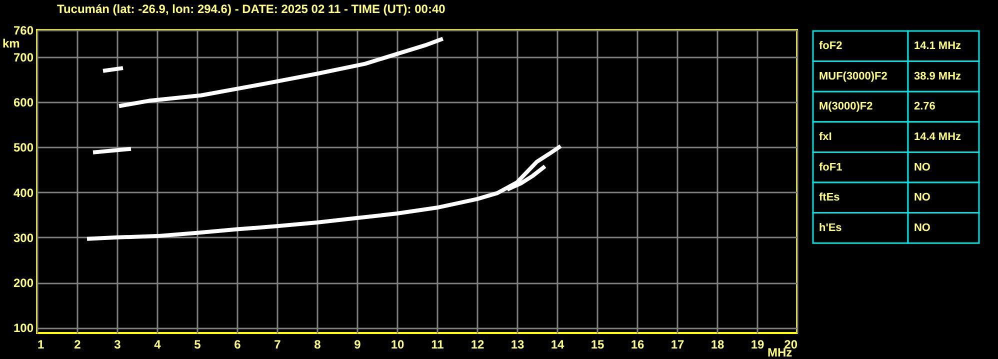  Describe the element at coordinates (78, 345) in the screenshot. I see `x-tick-label: 2` at that location.